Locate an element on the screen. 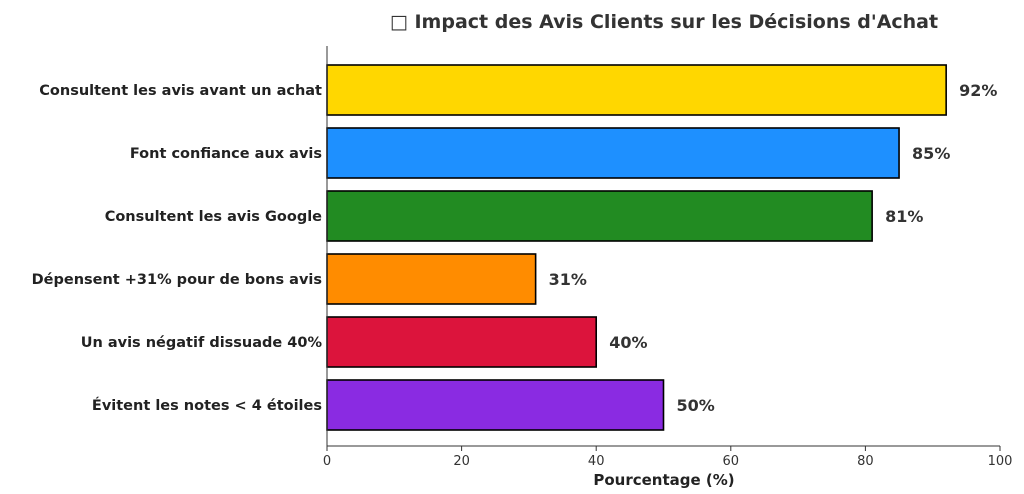  data-label: 85% is located at coordinates (931, 153).